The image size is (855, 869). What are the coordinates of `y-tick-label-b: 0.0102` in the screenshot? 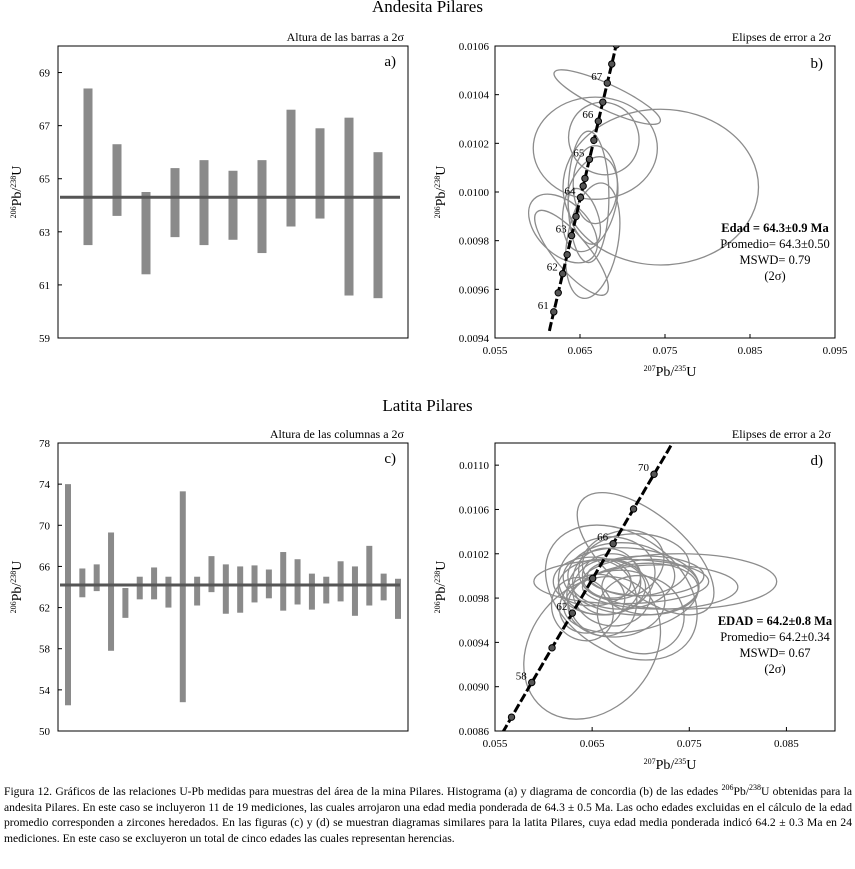 It's located at (474, 144).